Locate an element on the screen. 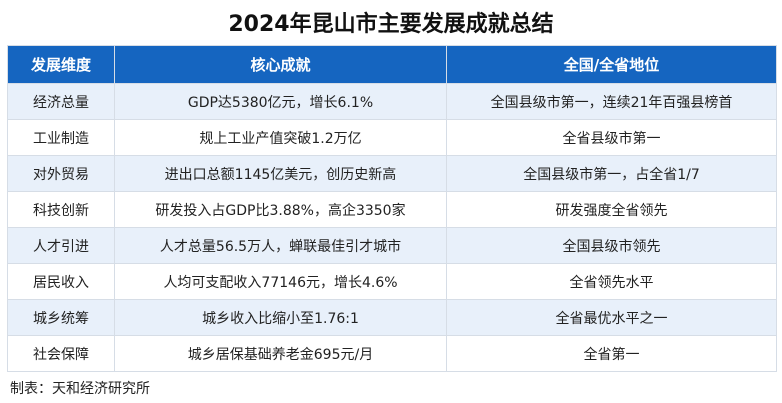  cell-achievement: 人才总量56.5万人，蝉联最佳引才城市 is located at coordinates (280, 245).